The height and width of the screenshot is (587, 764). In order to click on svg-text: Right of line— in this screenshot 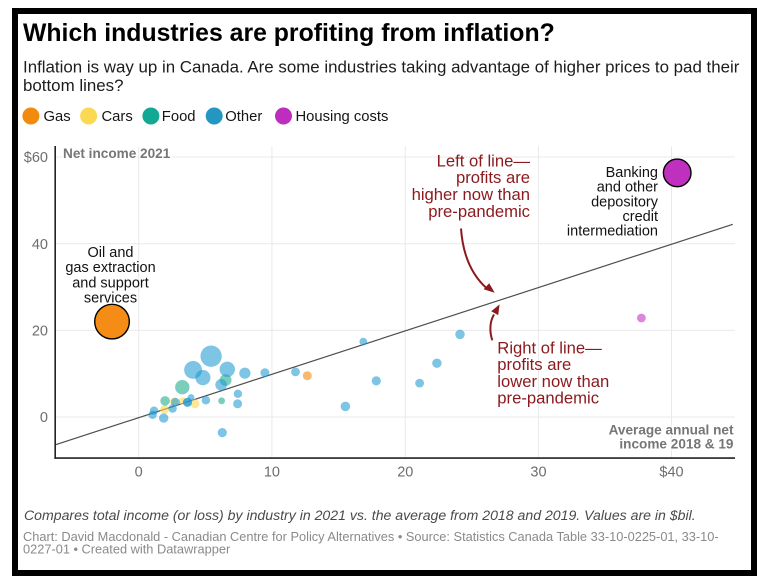, I will do `click(549, 348)`.